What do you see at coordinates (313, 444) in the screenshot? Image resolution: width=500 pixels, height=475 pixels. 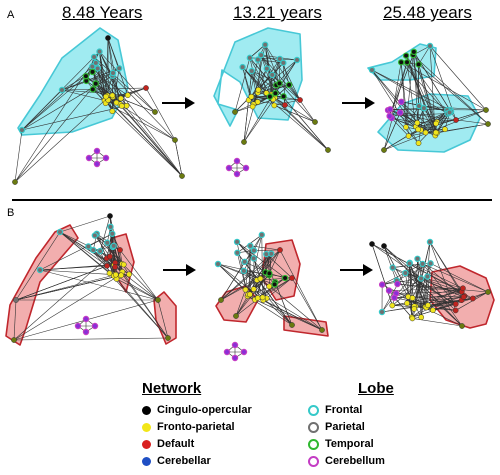 I see `legend-ring` at bounding box center [313, 444].